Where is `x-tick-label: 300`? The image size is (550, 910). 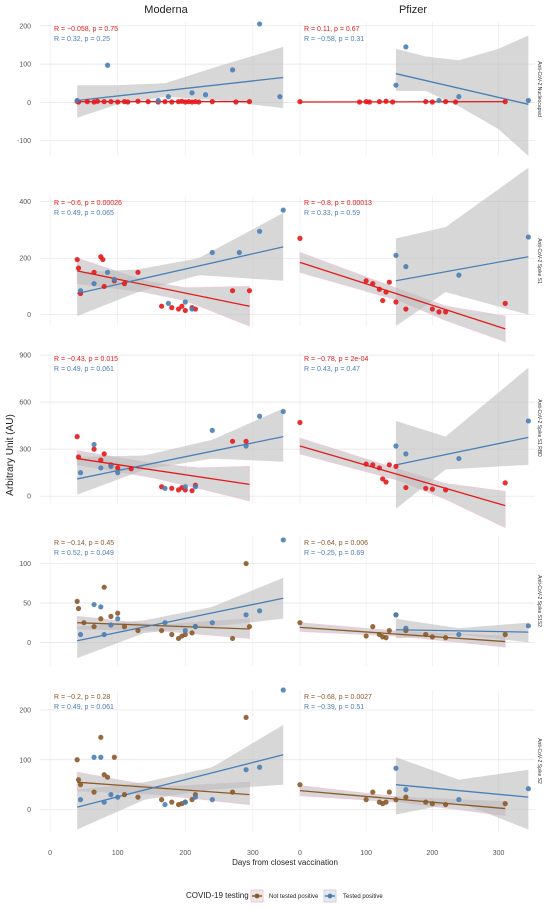 x-tick-label: 300 is located at coordinates (499, 853).